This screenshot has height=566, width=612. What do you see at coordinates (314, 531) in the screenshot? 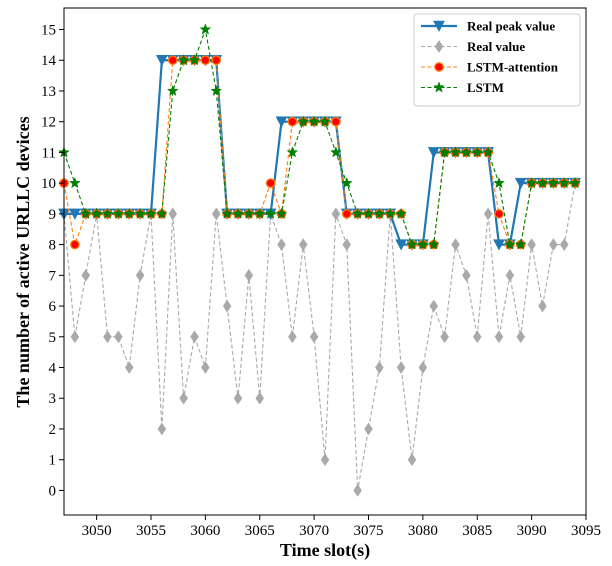
I see `x-tick-label: 3070` at bounding box center [314, 531].